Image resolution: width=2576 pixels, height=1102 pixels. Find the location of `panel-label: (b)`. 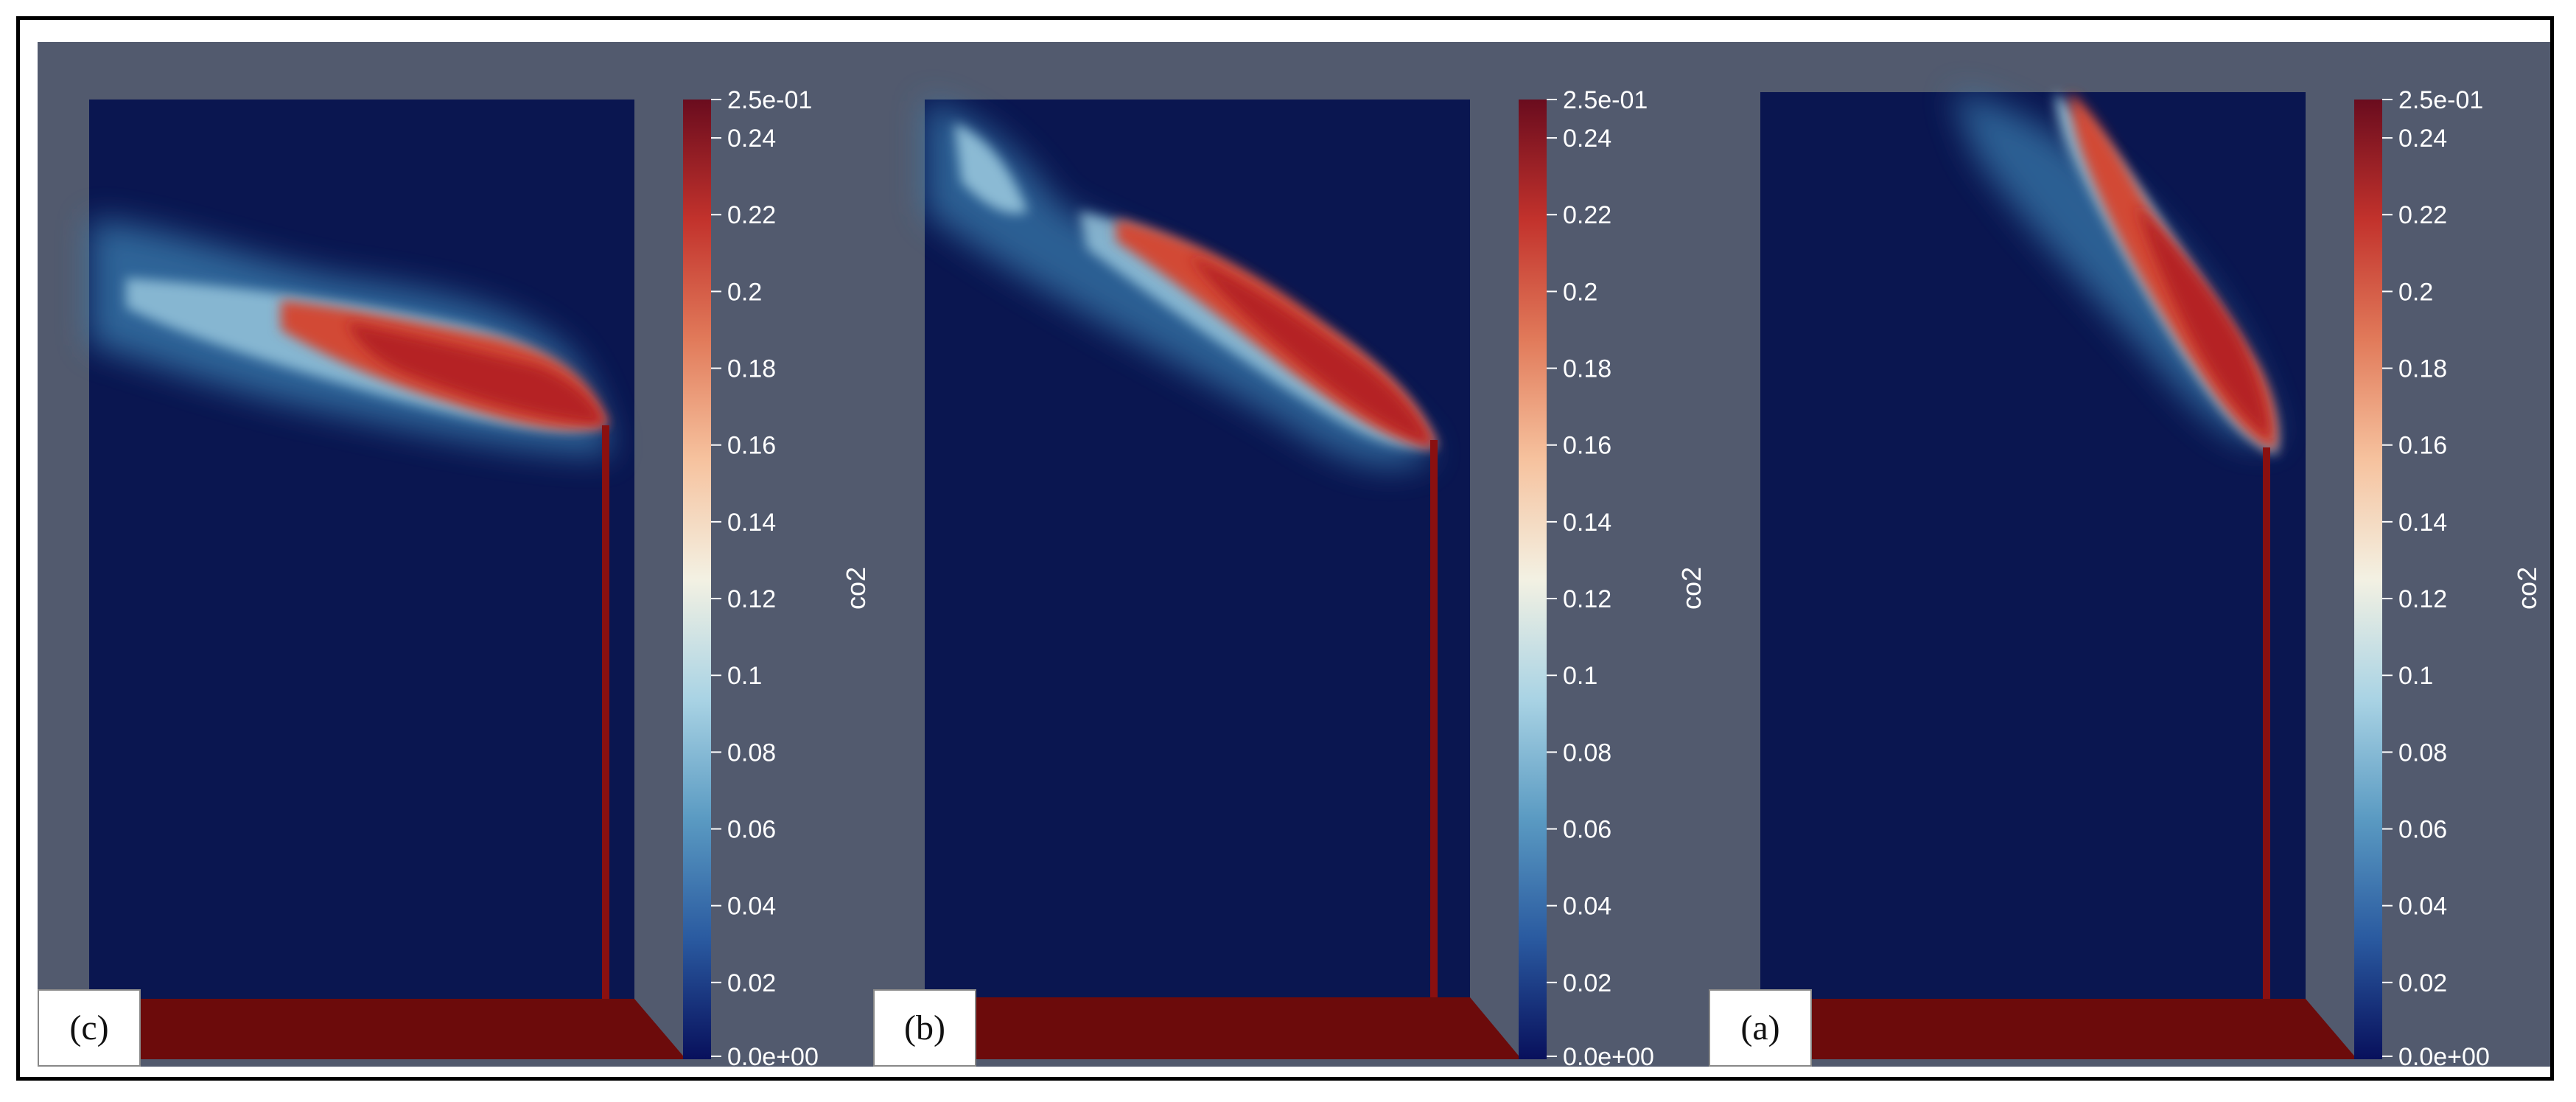

panel-label: (b) is located at coordinates (924, 1028).